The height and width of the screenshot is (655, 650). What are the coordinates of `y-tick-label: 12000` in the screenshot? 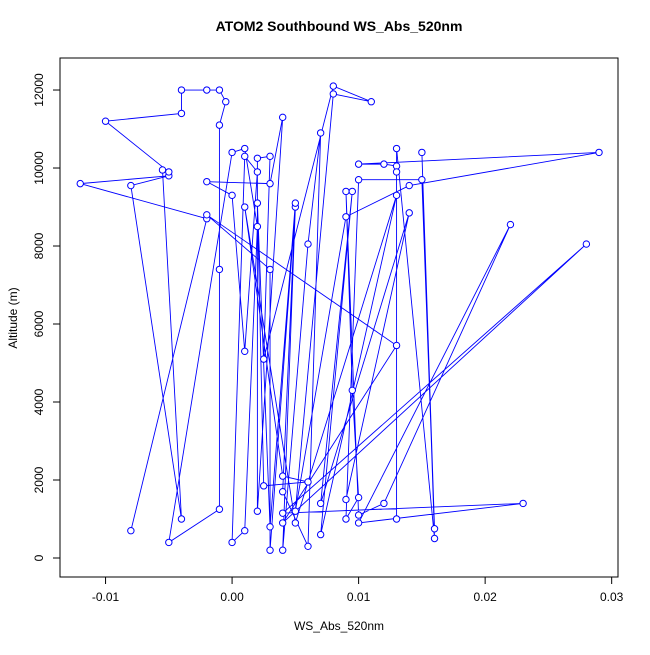 It's located at (39, 90).